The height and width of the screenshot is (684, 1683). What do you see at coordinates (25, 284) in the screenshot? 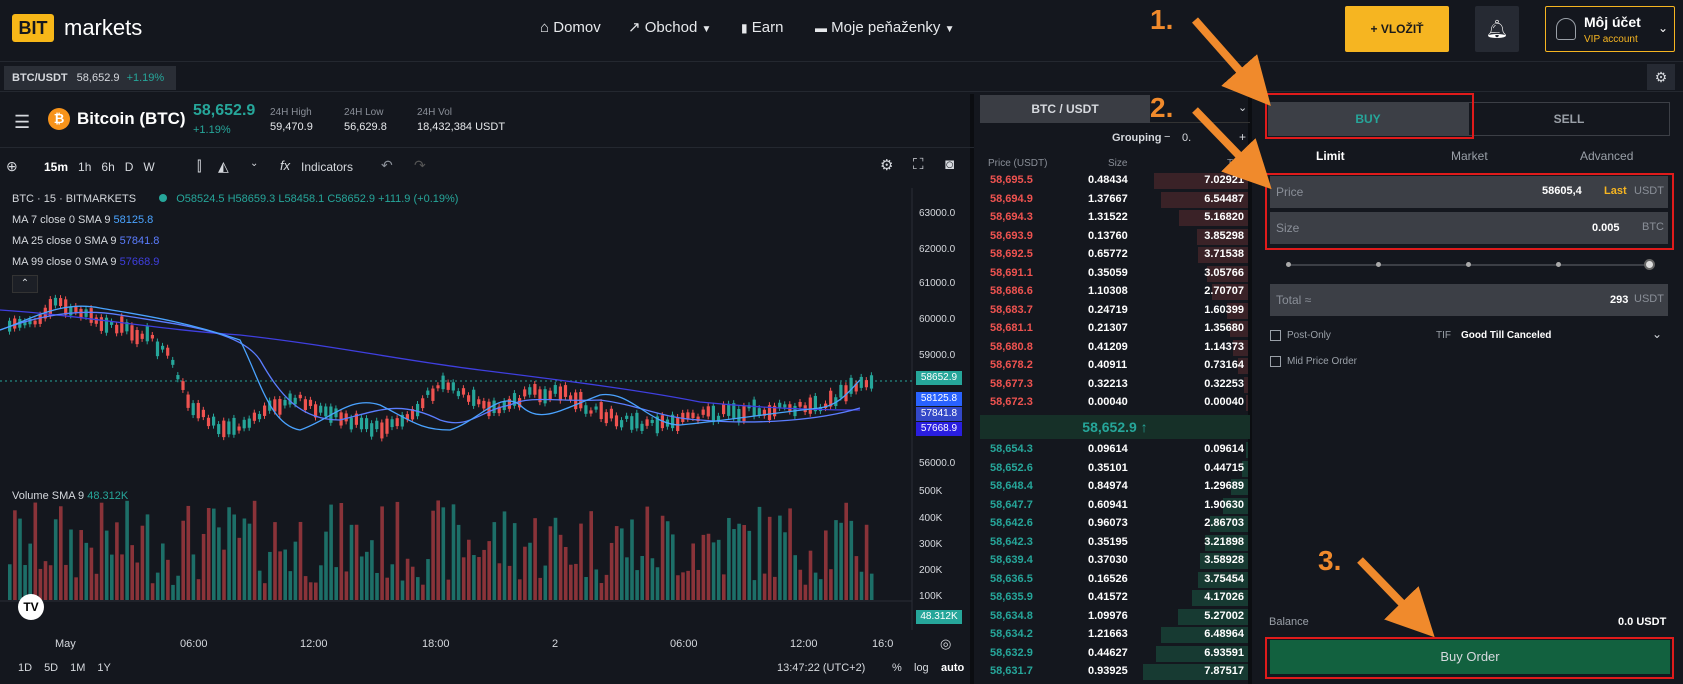
I see `collapse-legend-button: ⌃` at bounding box center [25, 284].